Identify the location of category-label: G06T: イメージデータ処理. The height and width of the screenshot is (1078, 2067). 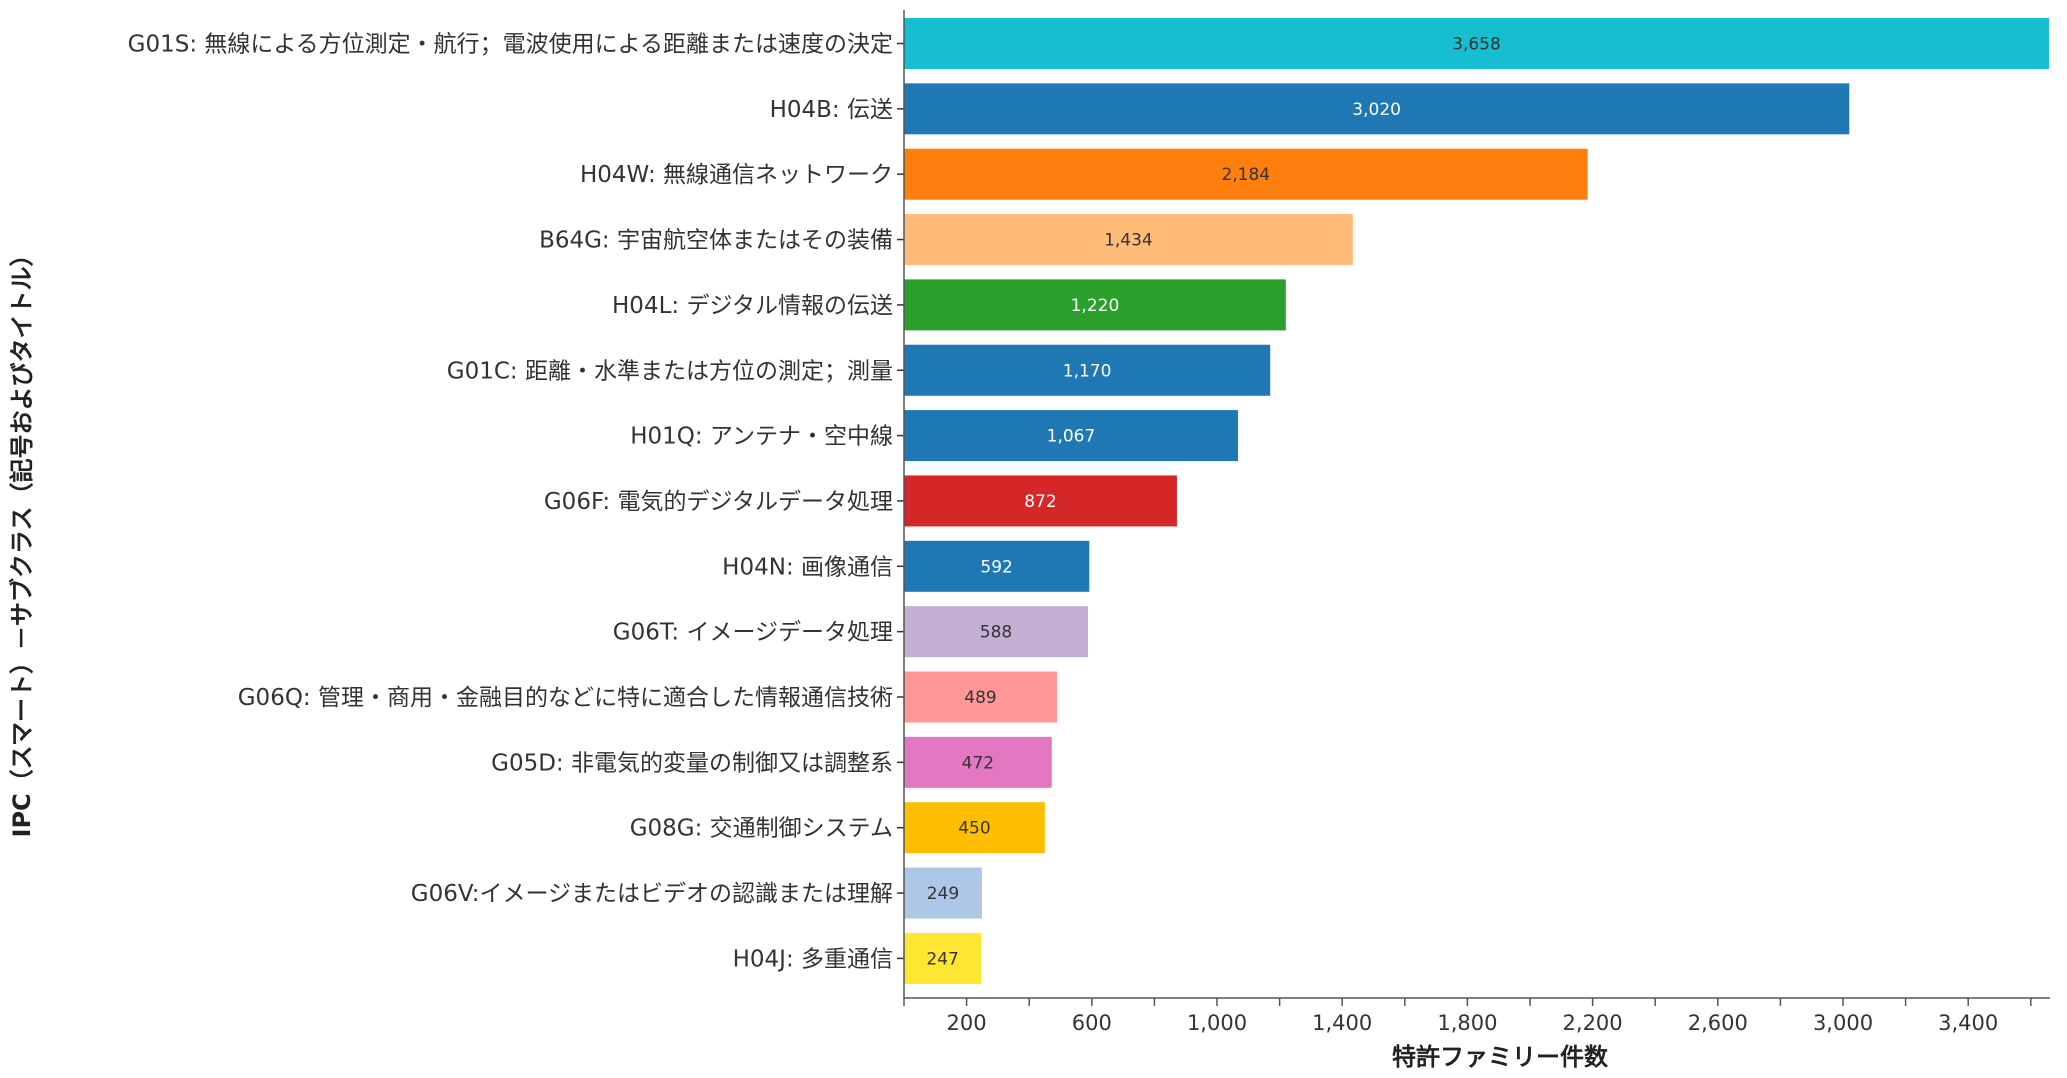
(753, 633).